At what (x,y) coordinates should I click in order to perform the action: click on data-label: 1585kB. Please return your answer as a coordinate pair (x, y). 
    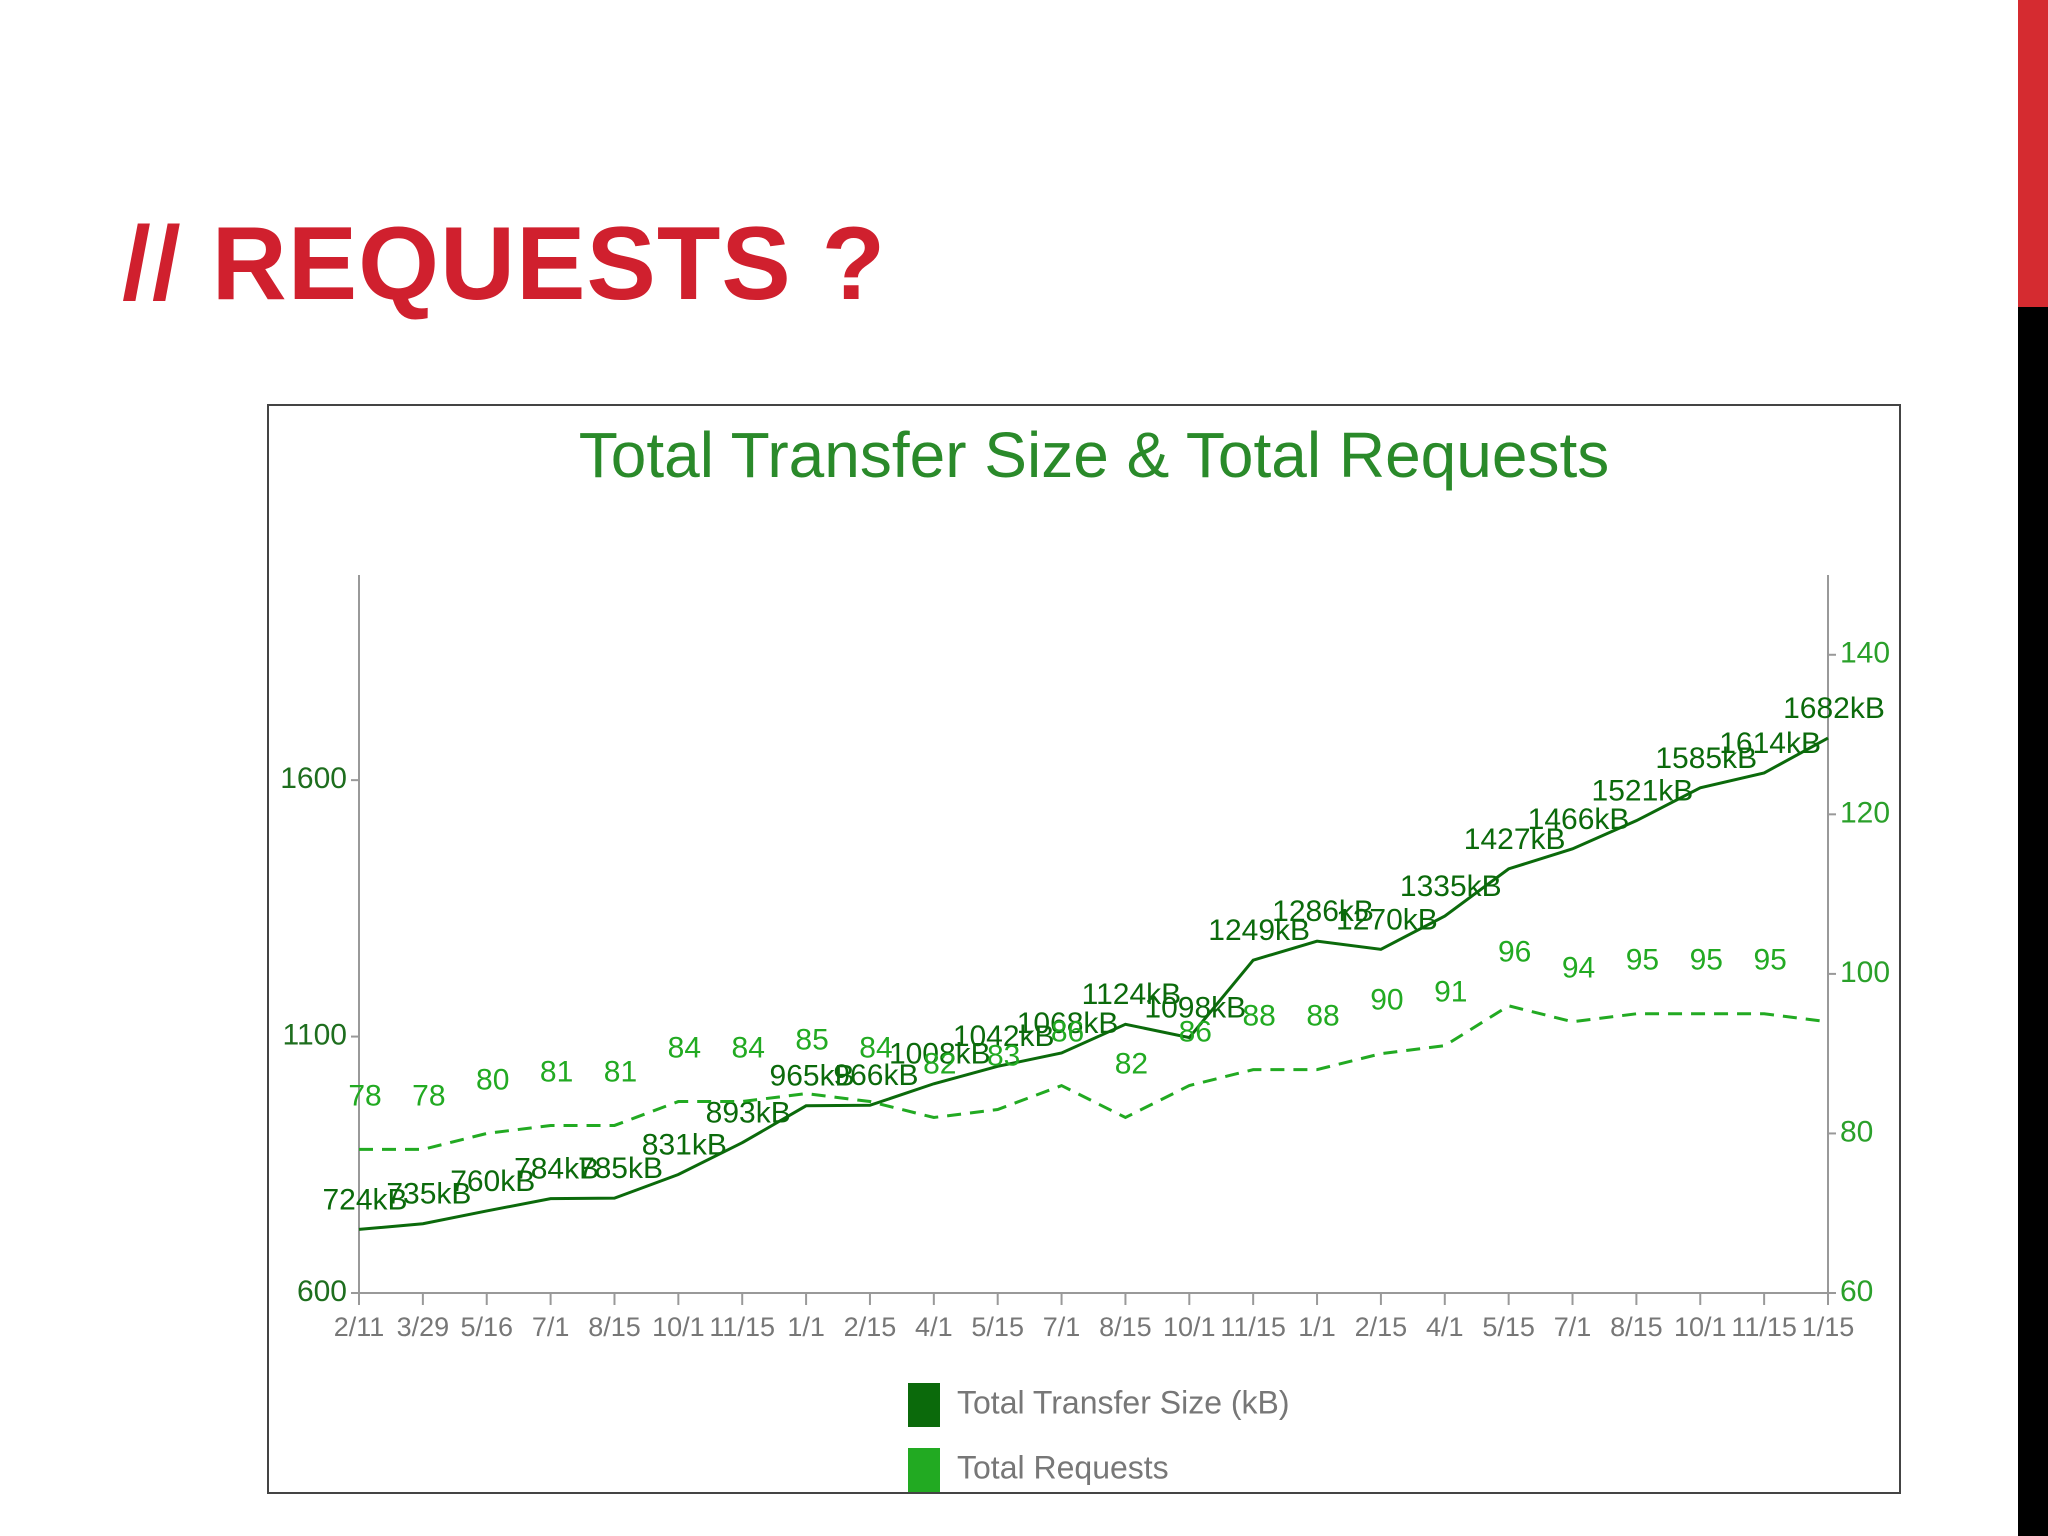
    Looking at the image, I should click on (1706, 758).